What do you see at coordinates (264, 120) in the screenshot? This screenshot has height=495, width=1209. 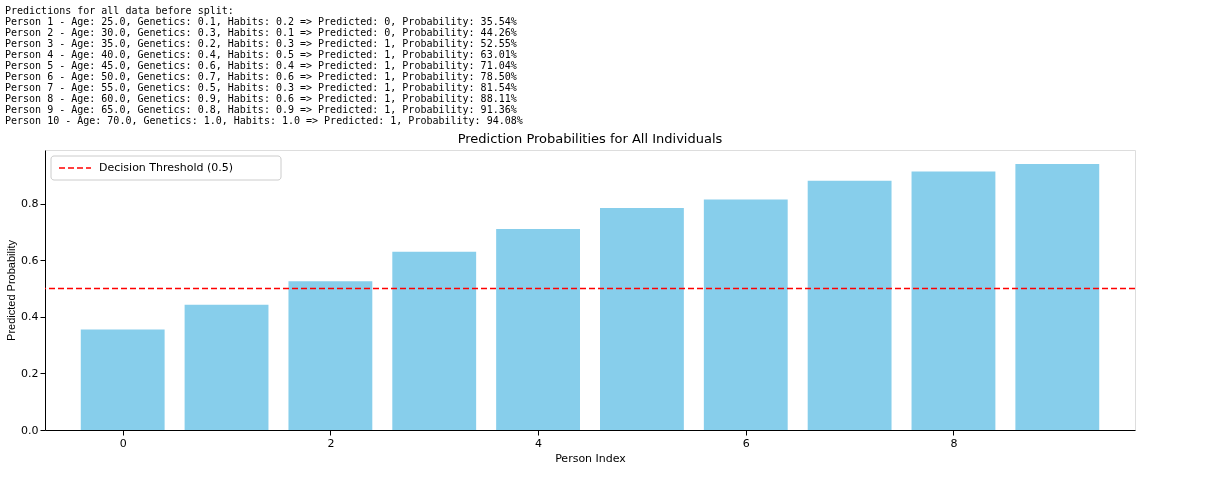 I see `text: Person 10 - Age: 70.0, Genetics: 1.0, Habits: 1.0 => Predicted: 1, Probability: 94.08%` at bounding box center [264, 120].